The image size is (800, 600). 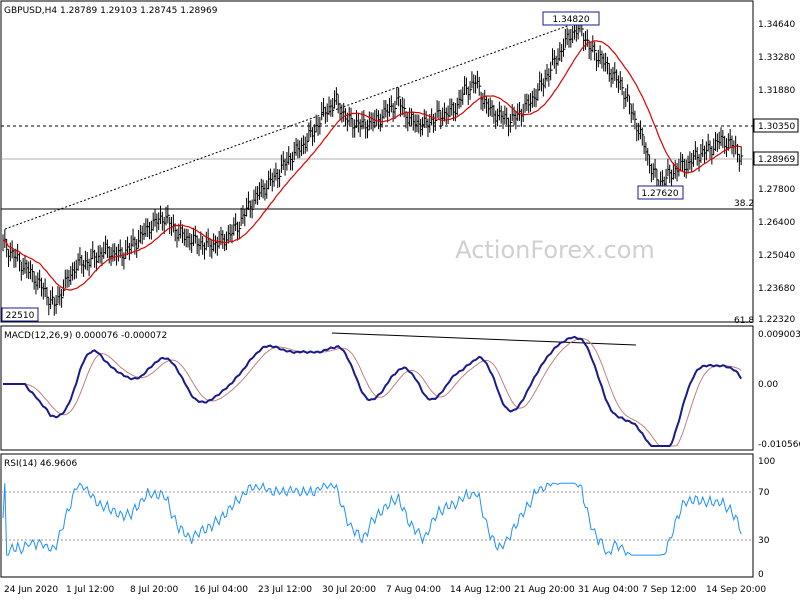 I want to click on price-tick: 1.33280, so click(x=776, y=58).